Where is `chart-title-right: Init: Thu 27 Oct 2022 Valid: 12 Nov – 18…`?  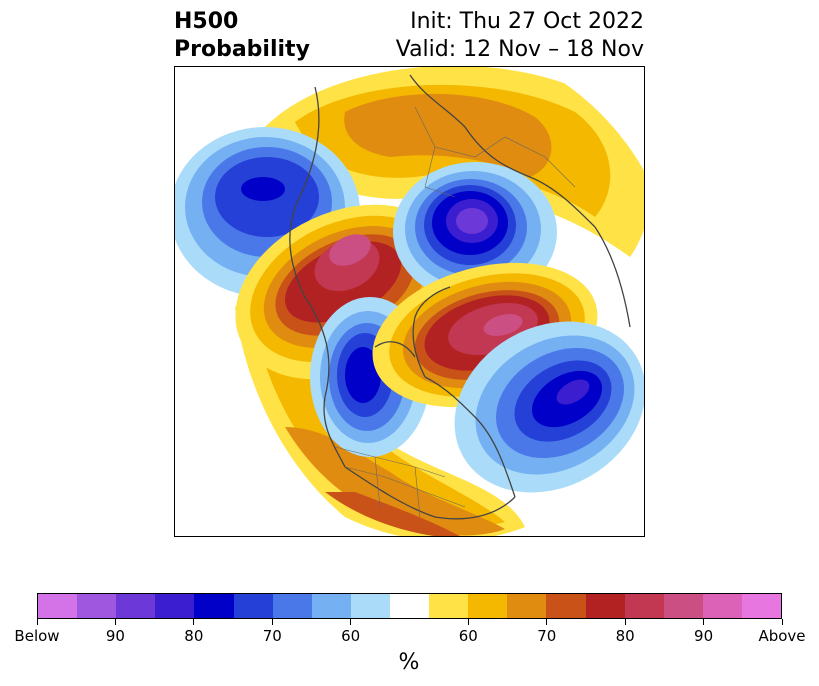 chart-title-right: Init: Thu 27 Oct 2022 Valid: 12 Nov – 18… is located at coordinates (520, 36).